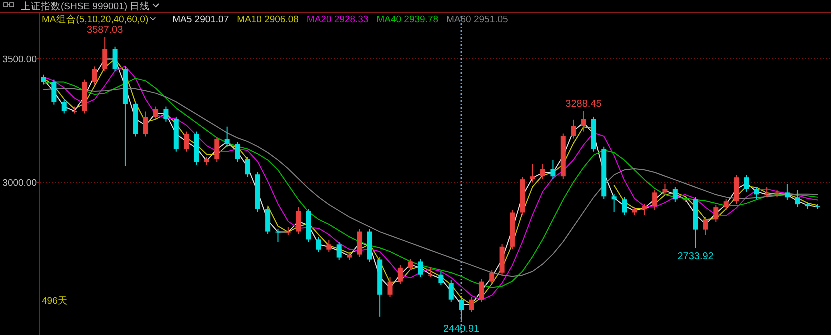  I want to click on text: MA10 2906.08, so click(268, 20).